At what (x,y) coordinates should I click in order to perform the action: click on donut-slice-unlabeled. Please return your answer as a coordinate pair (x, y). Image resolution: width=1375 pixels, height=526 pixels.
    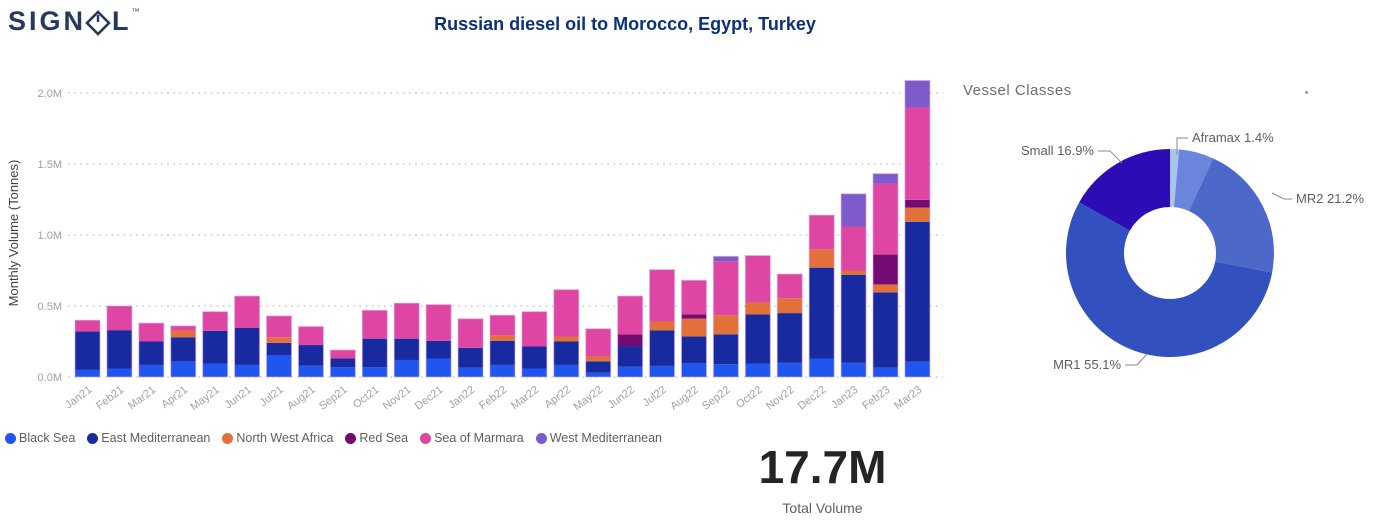
    Looking at the image, I should click on (1194, 180).